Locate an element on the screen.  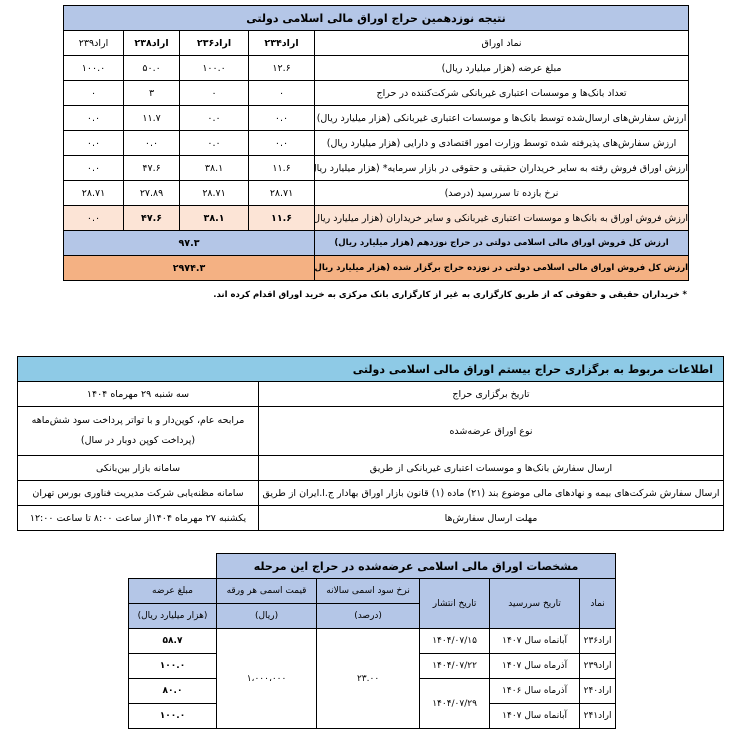
header-rate: نرخ سود اسمی سالانه is located at coordinates (368, 591).